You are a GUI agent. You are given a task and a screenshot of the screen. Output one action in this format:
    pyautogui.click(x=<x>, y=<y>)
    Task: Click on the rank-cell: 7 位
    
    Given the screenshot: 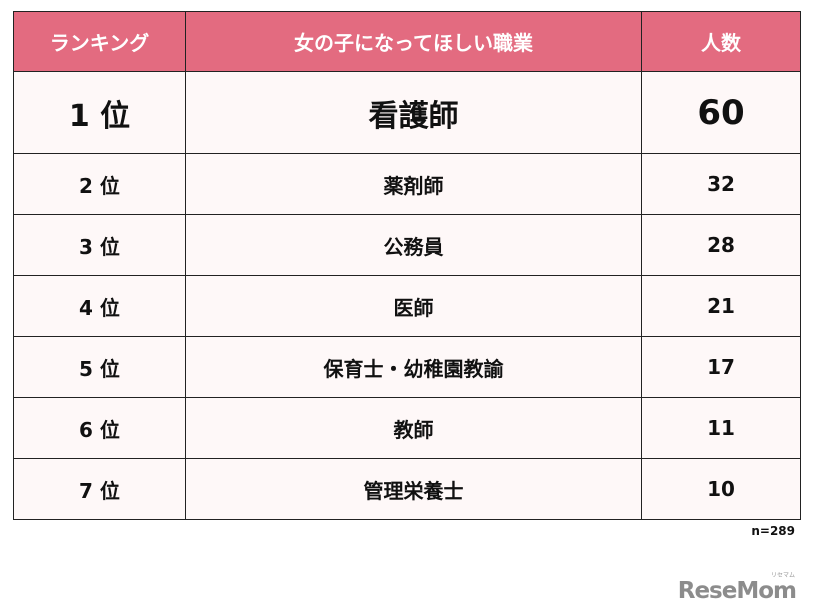 What is the action you would take?
    pyautogui.click(x=99, y=489)
    